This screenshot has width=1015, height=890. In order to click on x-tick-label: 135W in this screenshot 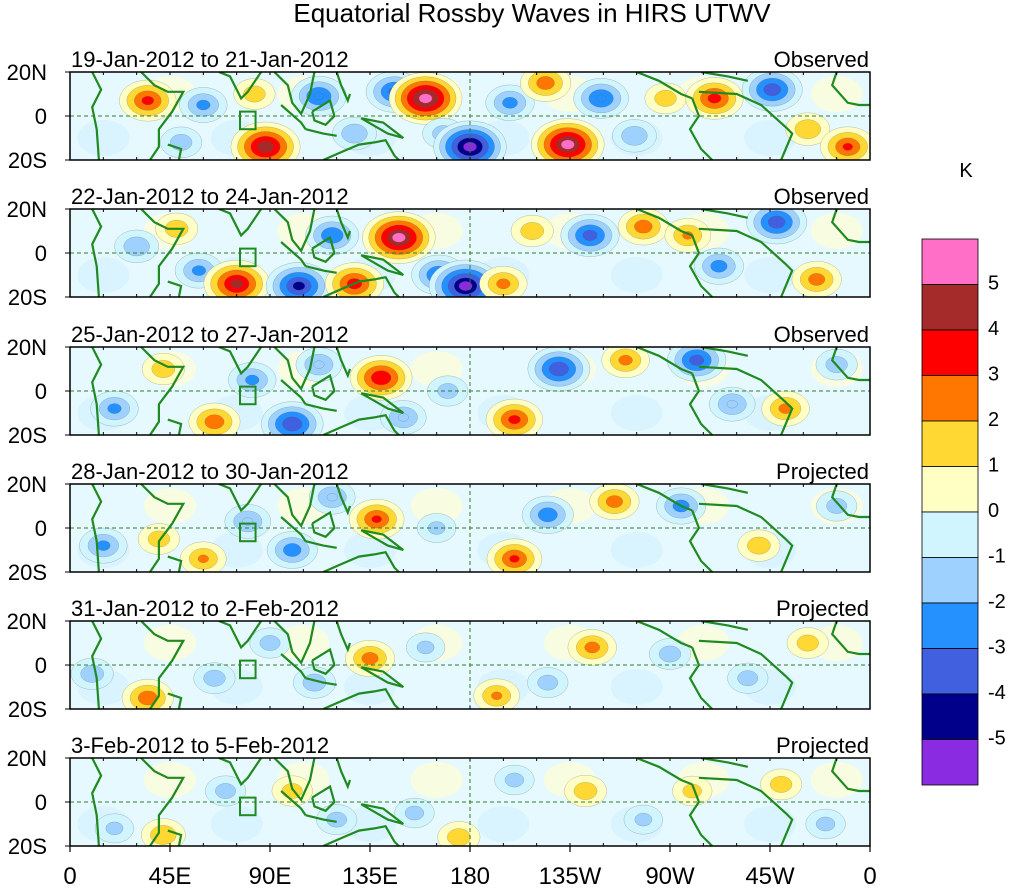, I will do `click(570, 876)`.